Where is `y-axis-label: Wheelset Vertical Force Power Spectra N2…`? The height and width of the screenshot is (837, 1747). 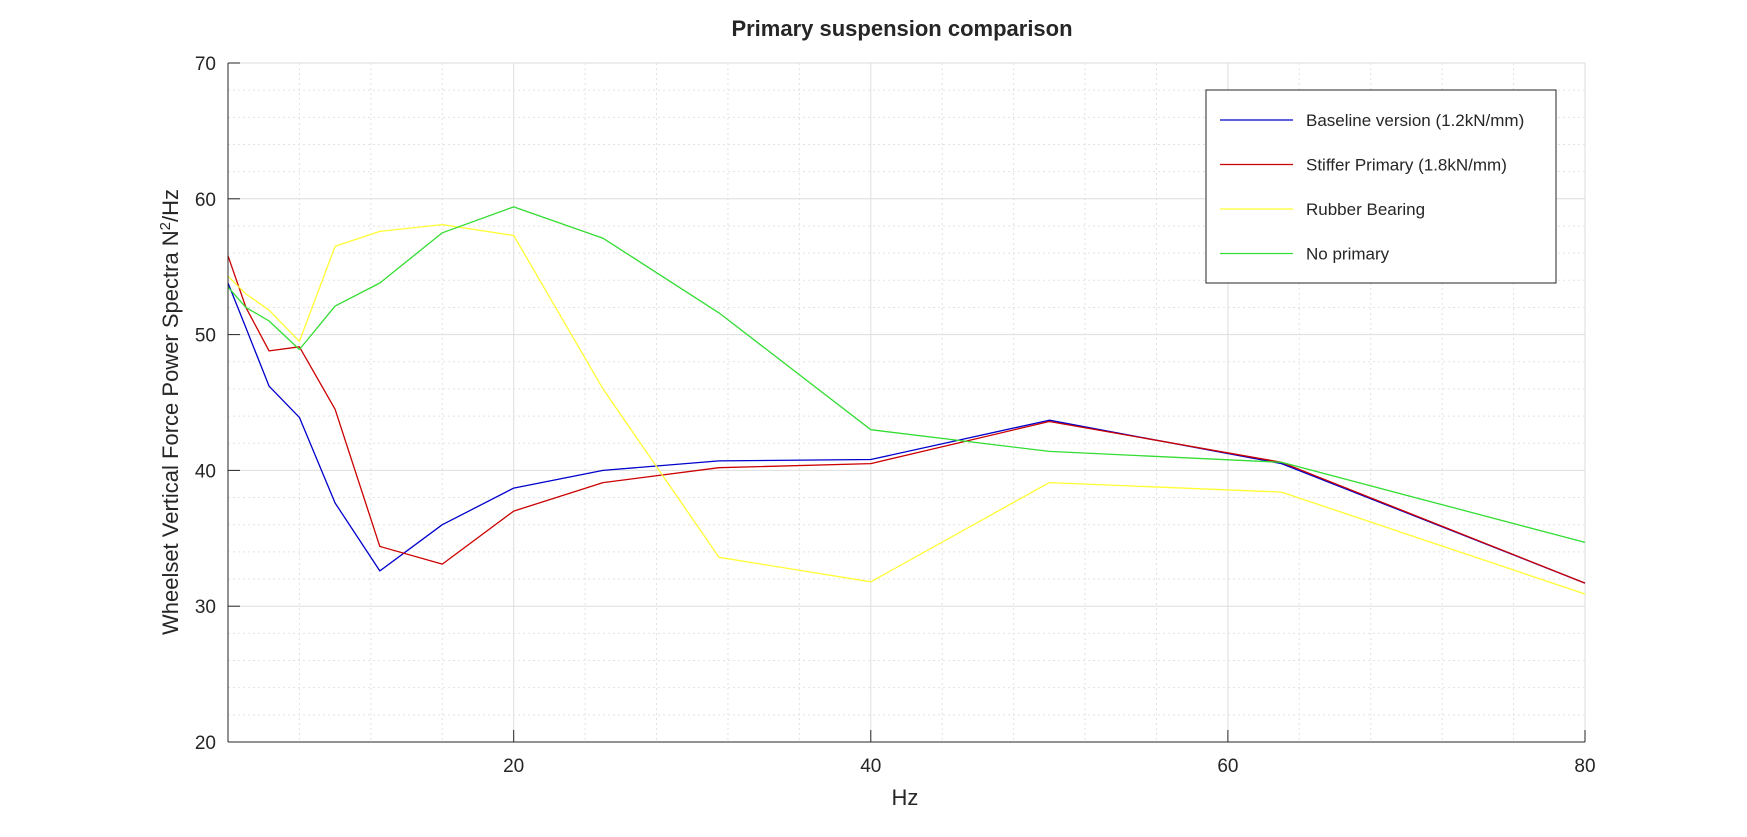
y-axis-label: Wheelset Vertical Force Power Spectra N2… is located at coordinates (170, 412).